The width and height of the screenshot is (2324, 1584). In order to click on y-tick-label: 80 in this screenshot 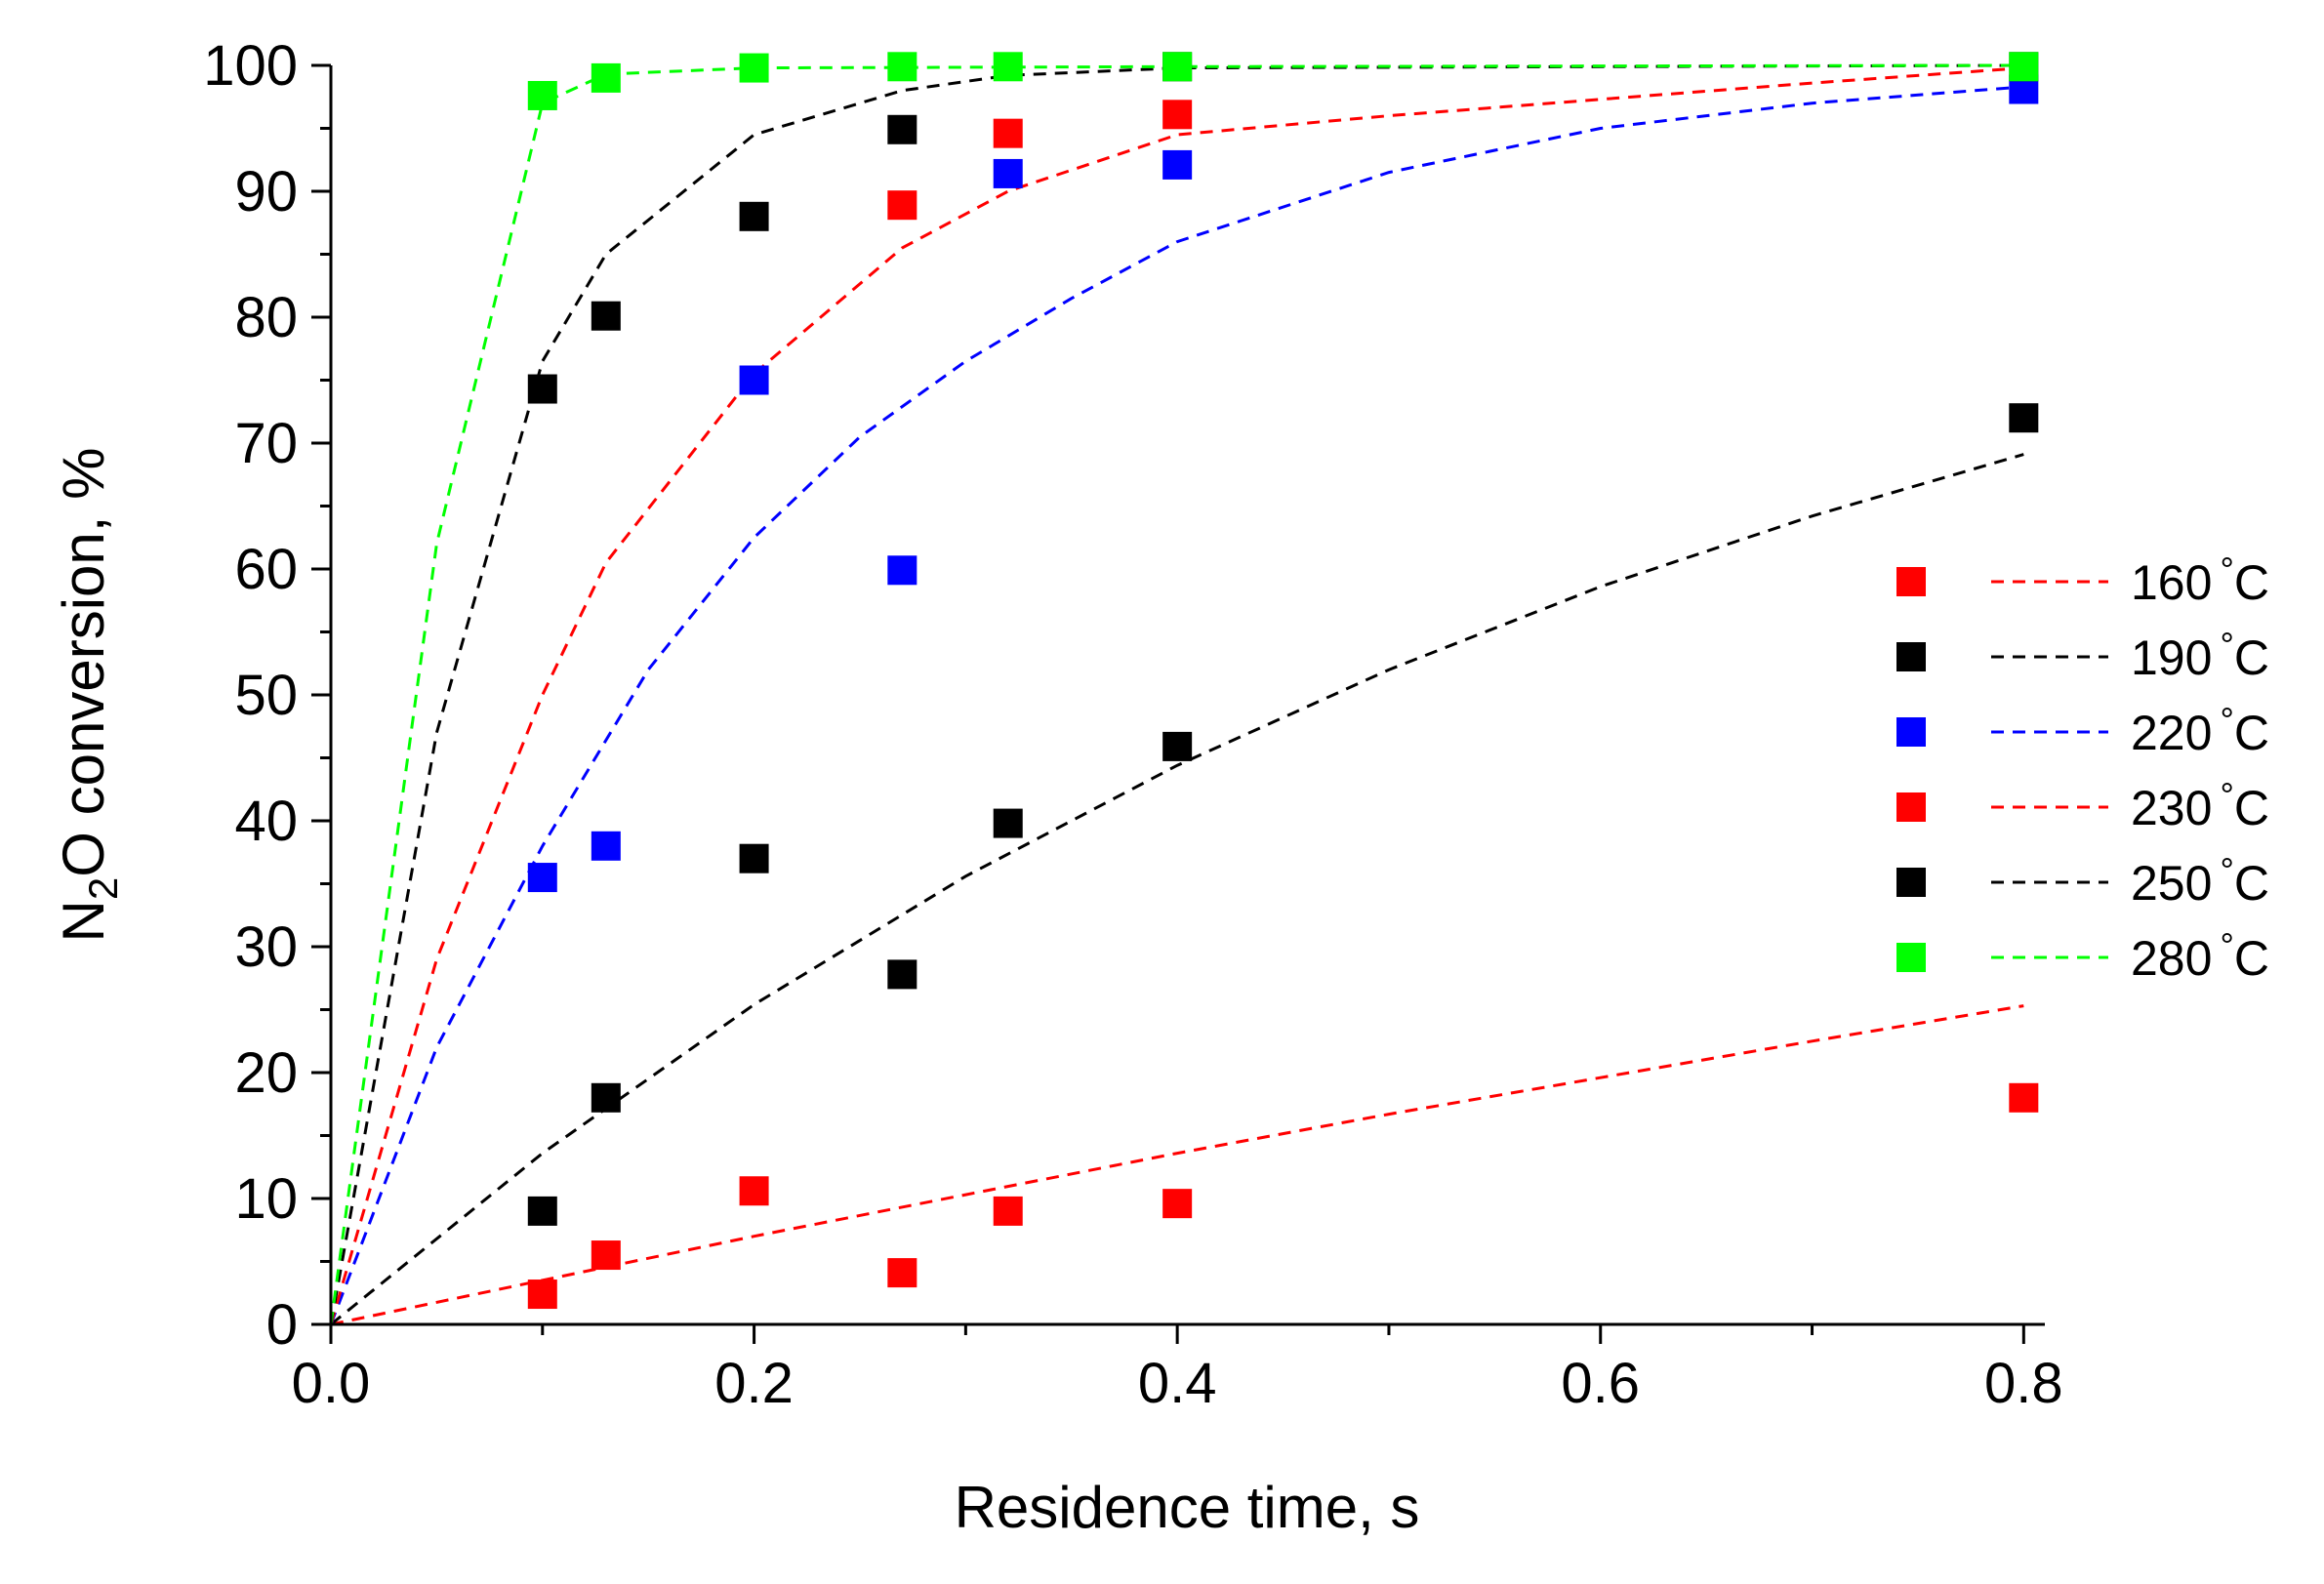, I will do `click(266, 318)`.